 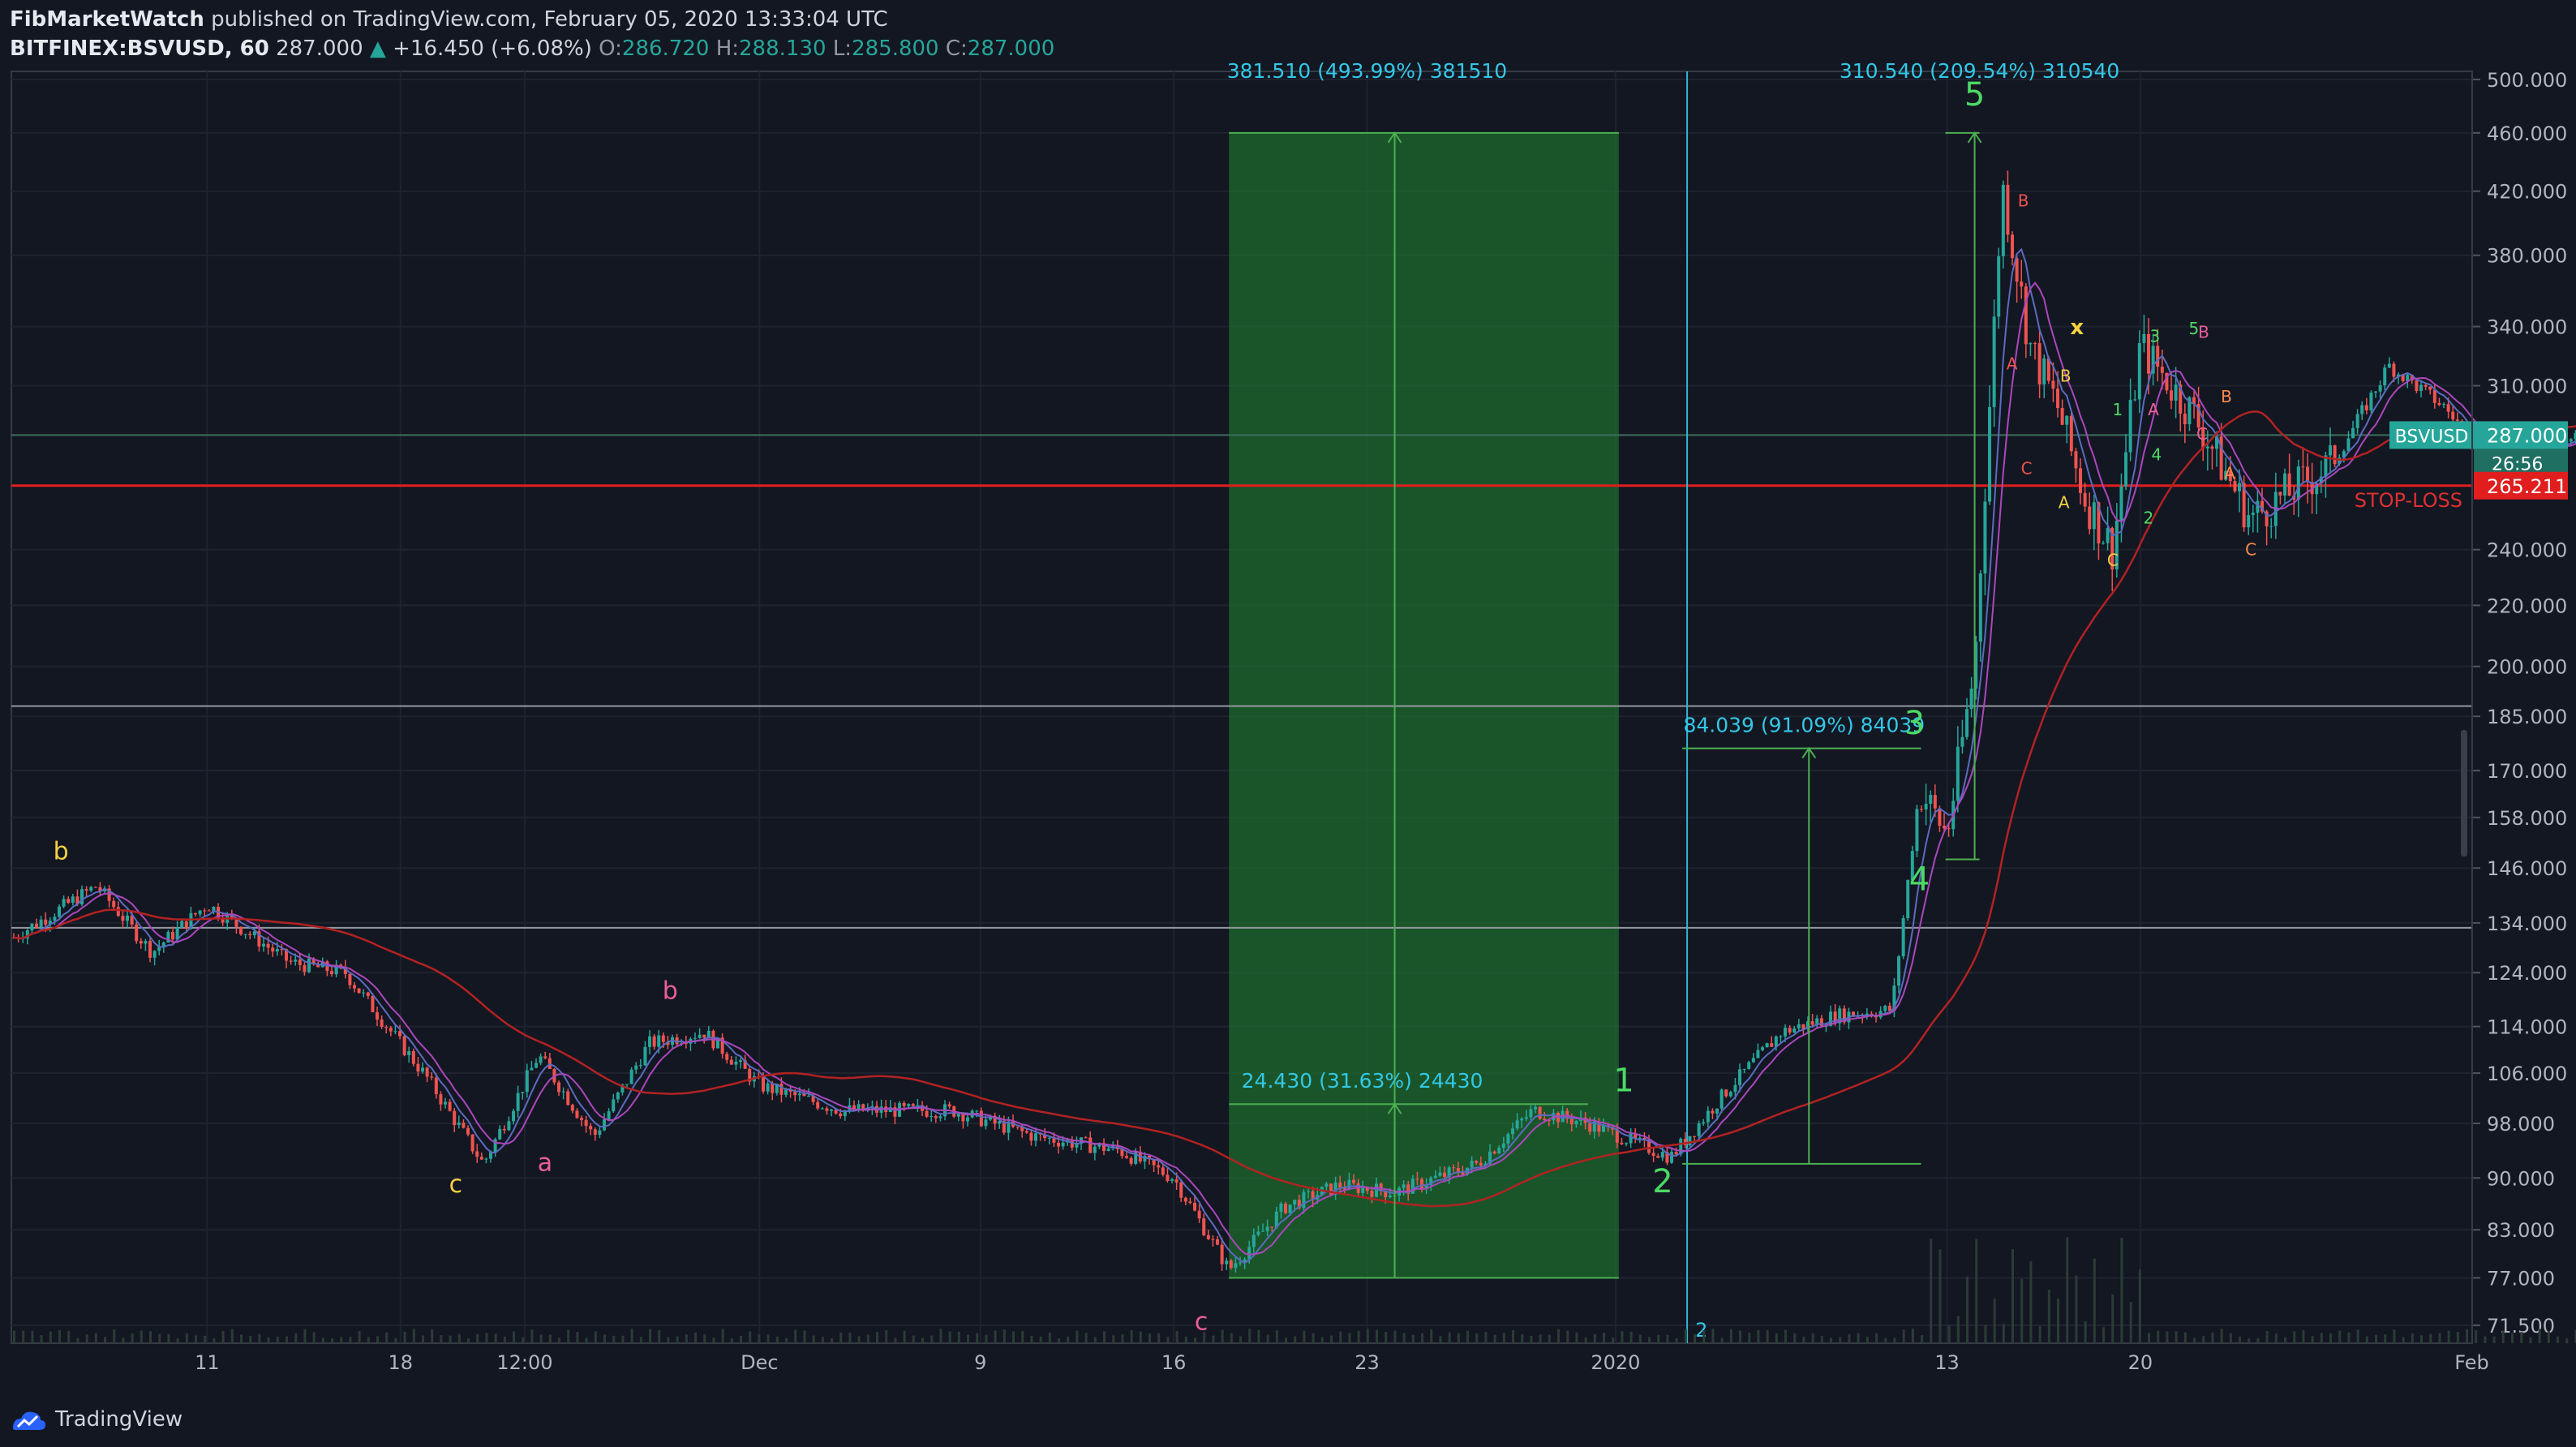 I want to click on symbol-name: BITFINEX:BSVUSD, 60, so click(x=139, y=48).